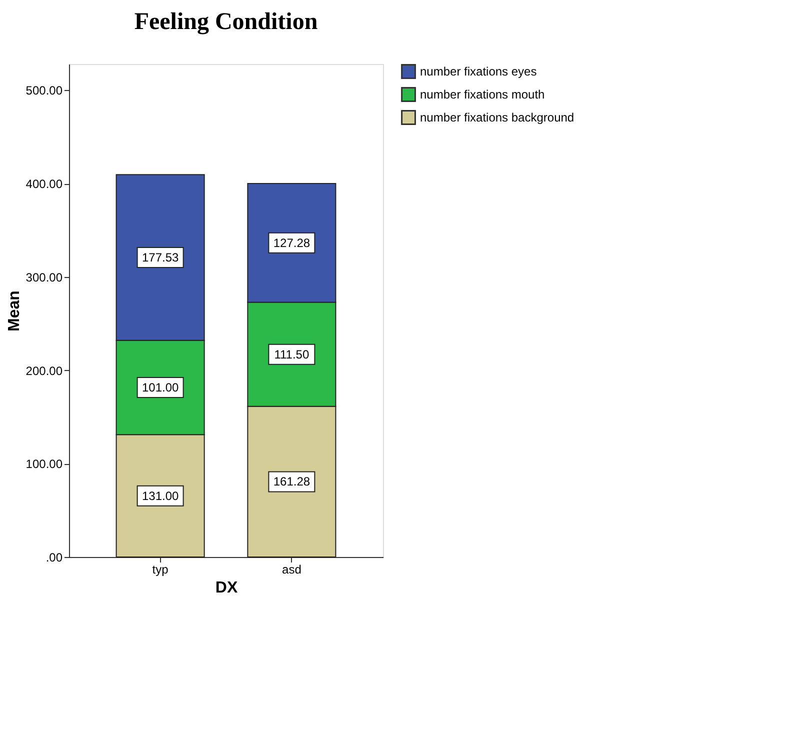 This screenshot has height=754, width=812. What do you see at coordinates (226, 22) in the screenshot?
I see `chart-title: Feeling Condition` at bounding box center [226, 22].